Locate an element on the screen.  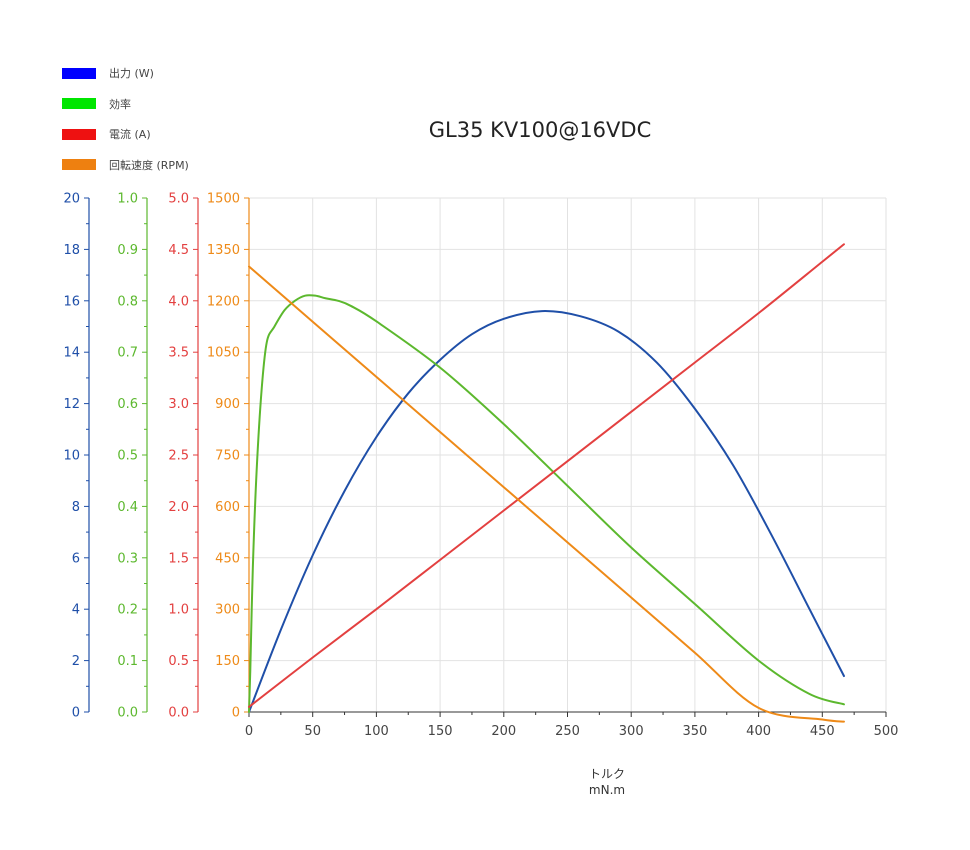
y-tick-label-power: 12 is located at coordinates (71, 404).